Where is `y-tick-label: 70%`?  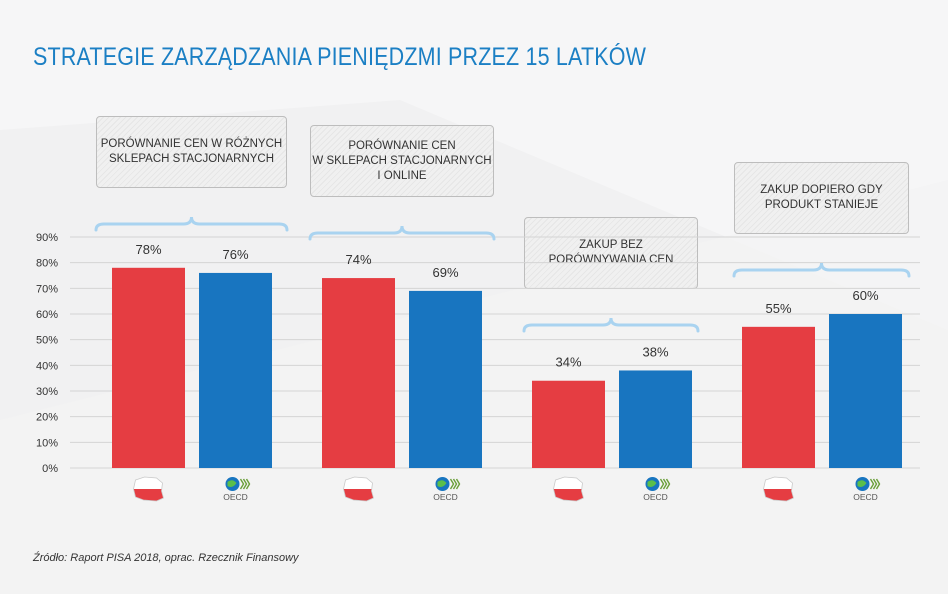 y-tick-label: 70% is located at coordinates (47, 289).